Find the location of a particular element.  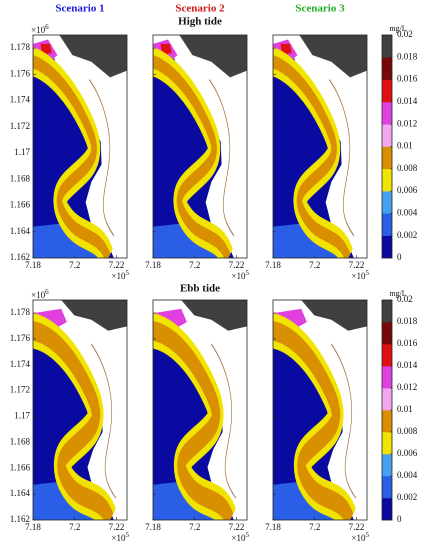

y-tick-label: 1.162 is located at coordinates (20, 257).